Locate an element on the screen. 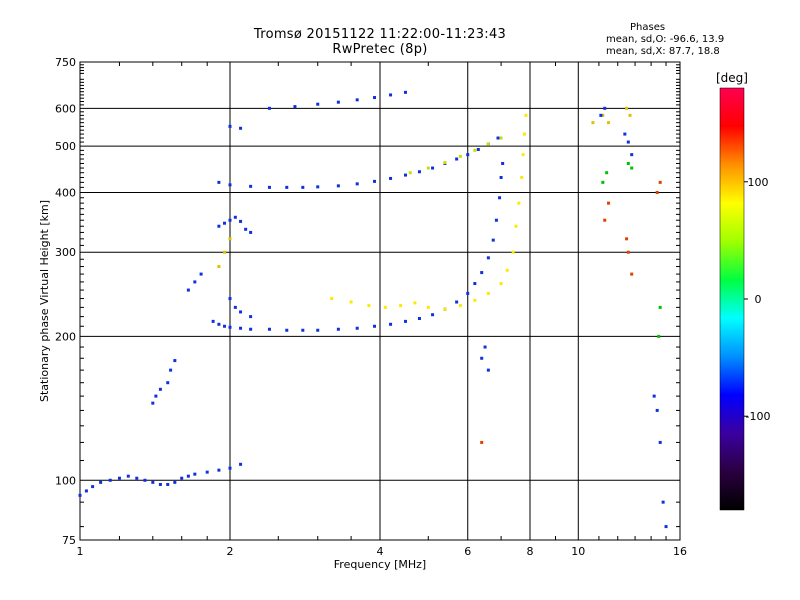 The height and width of the screenshot is (600, 800). stats-line-o: mean, sd,O: -96.6, 13.9 is located at coordinates (665, 39).